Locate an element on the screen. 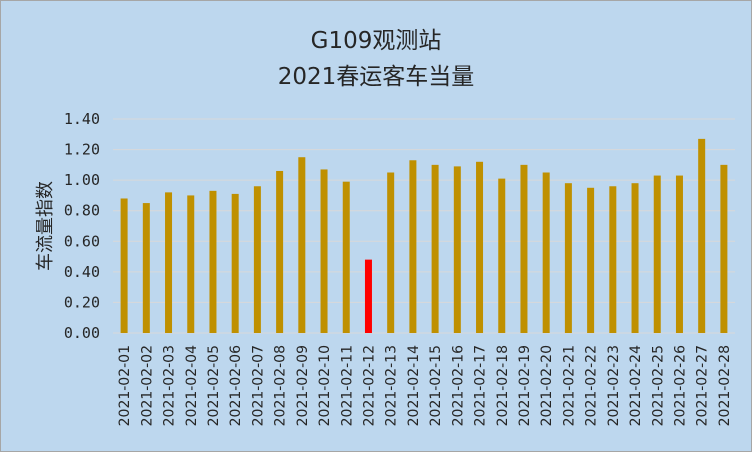 Image resolution: width=752 pixels, height=452 pixels. x-tick-label: 2021-02-10 is located at coordinates (325, 385).